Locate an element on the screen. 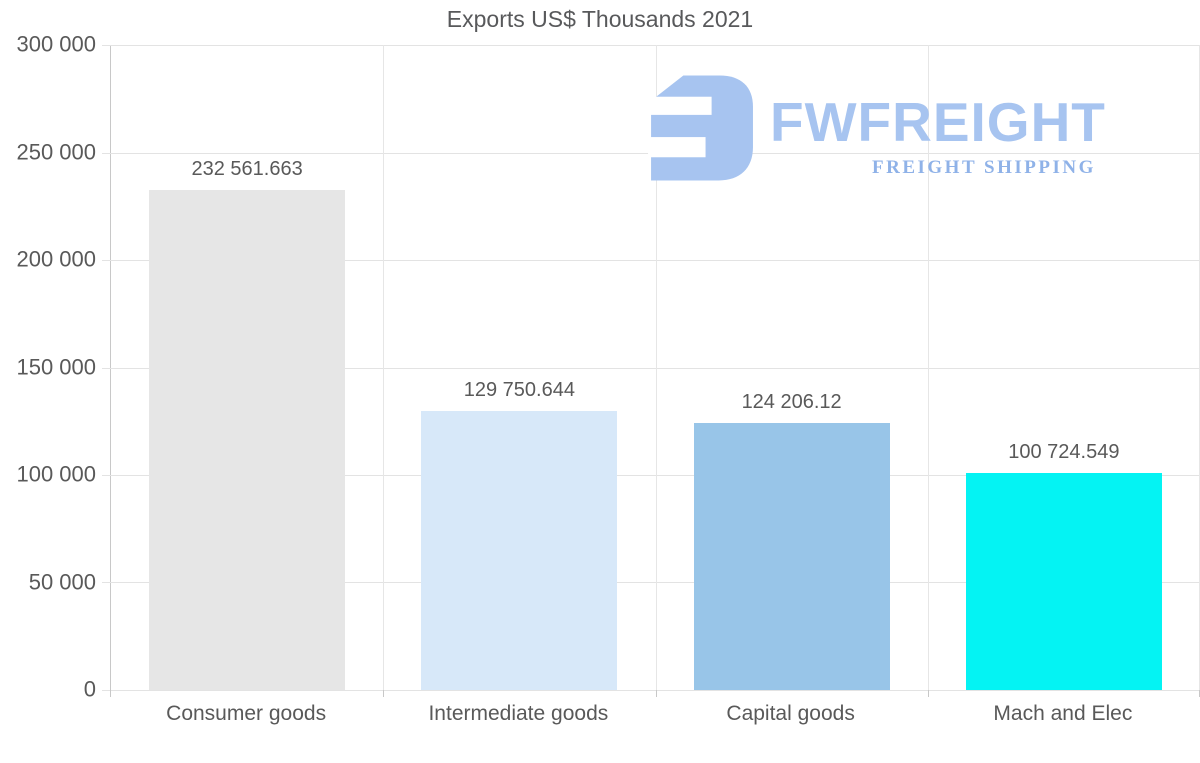  x-axis-label-consumer-goods: Consumer goods is located at coordinates (246, 713).